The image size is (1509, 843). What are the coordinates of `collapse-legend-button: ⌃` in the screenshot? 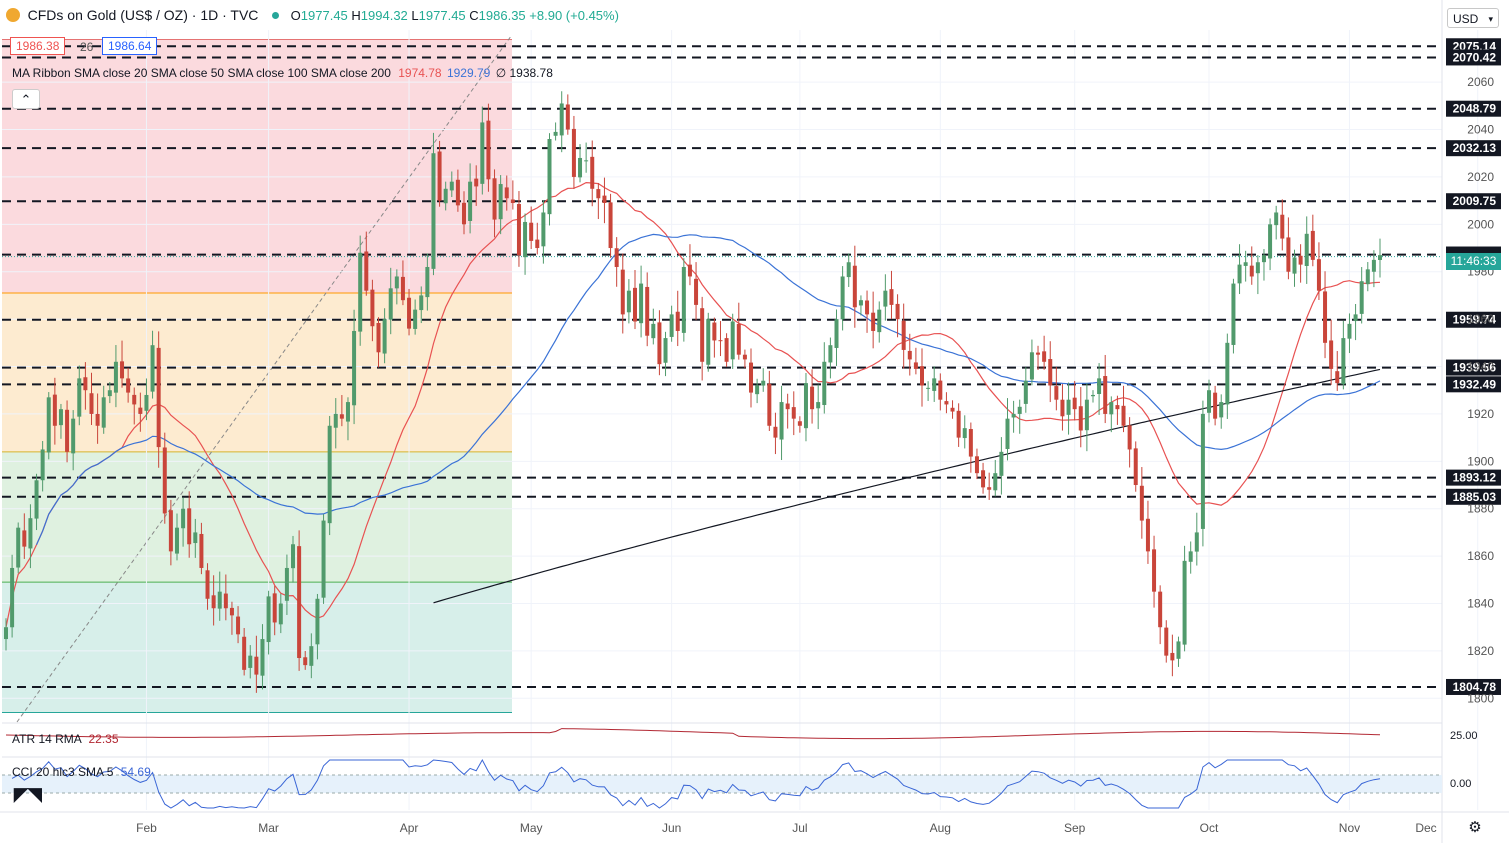 It's located at (26, 99).